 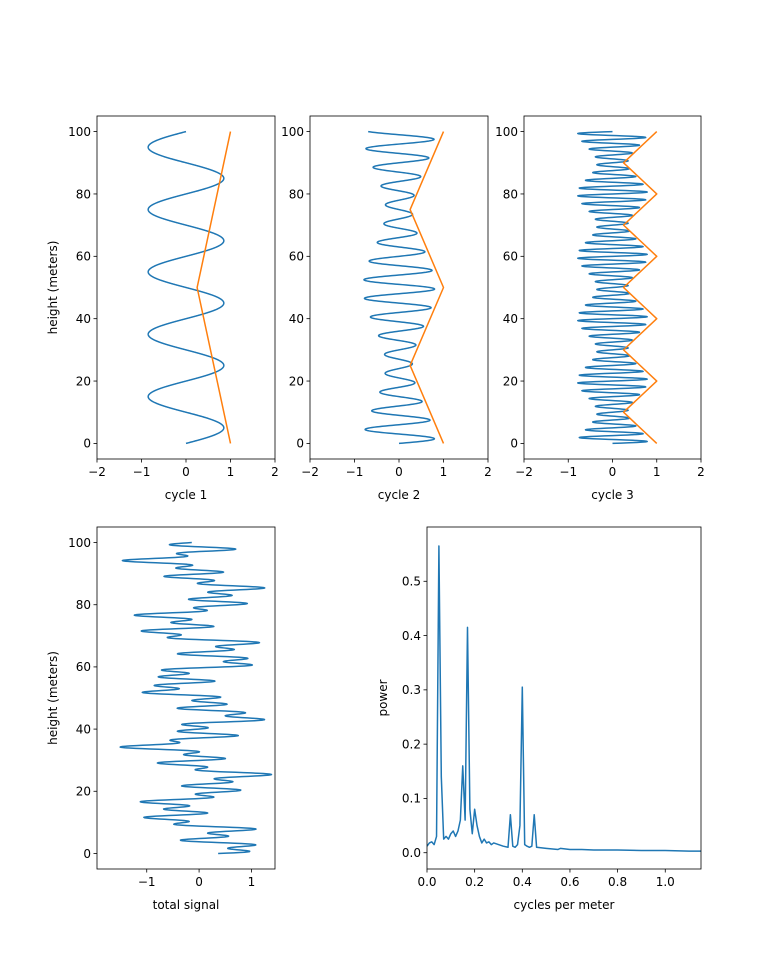 What do you see at coordinates (411, 853) in the screenshot?
I see `y-tick-label: 0.0` at bounding box center [411, 853].